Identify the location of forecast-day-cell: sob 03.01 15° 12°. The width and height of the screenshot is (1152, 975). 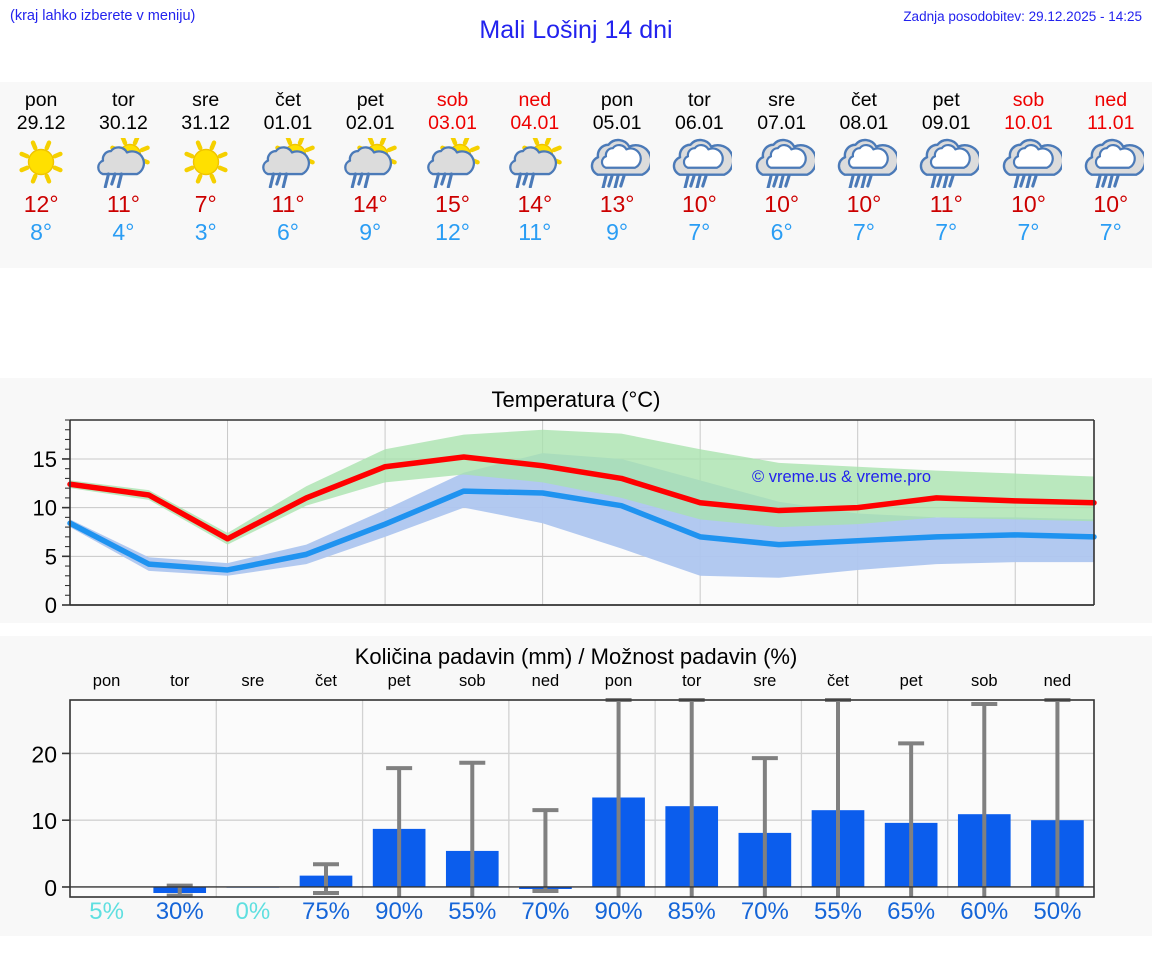
(452, 175).